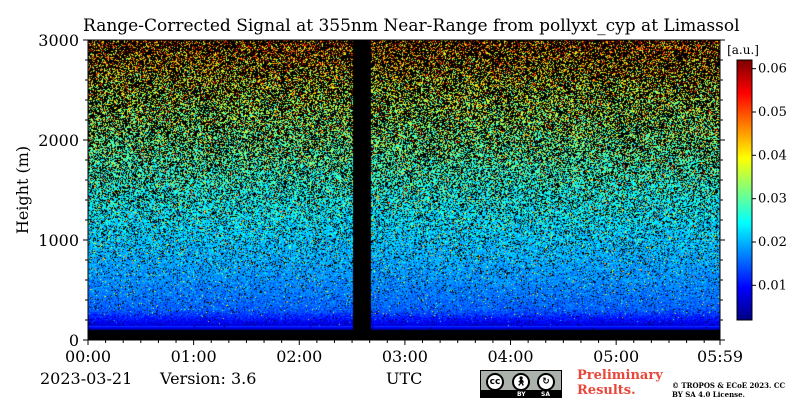 The width and height of the screenshot is (800, 400). Describe the element at coordinates (772, 69) in the screenshot. I see `colorbar-tick-label-5: 0.06` at that location.